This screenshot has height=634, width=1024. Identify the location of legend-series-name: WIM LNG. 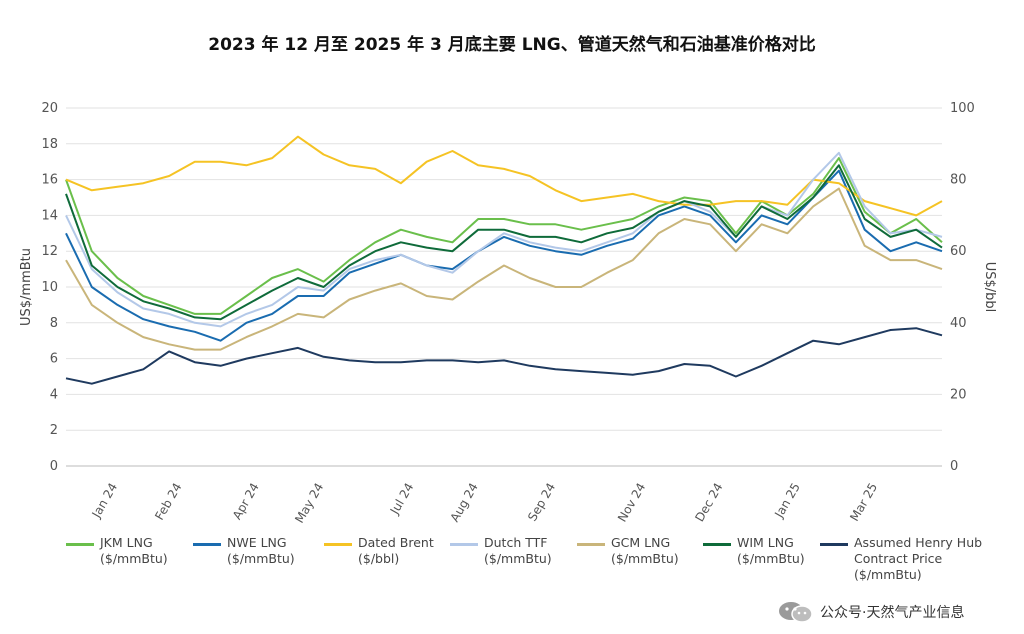
(765, 542).